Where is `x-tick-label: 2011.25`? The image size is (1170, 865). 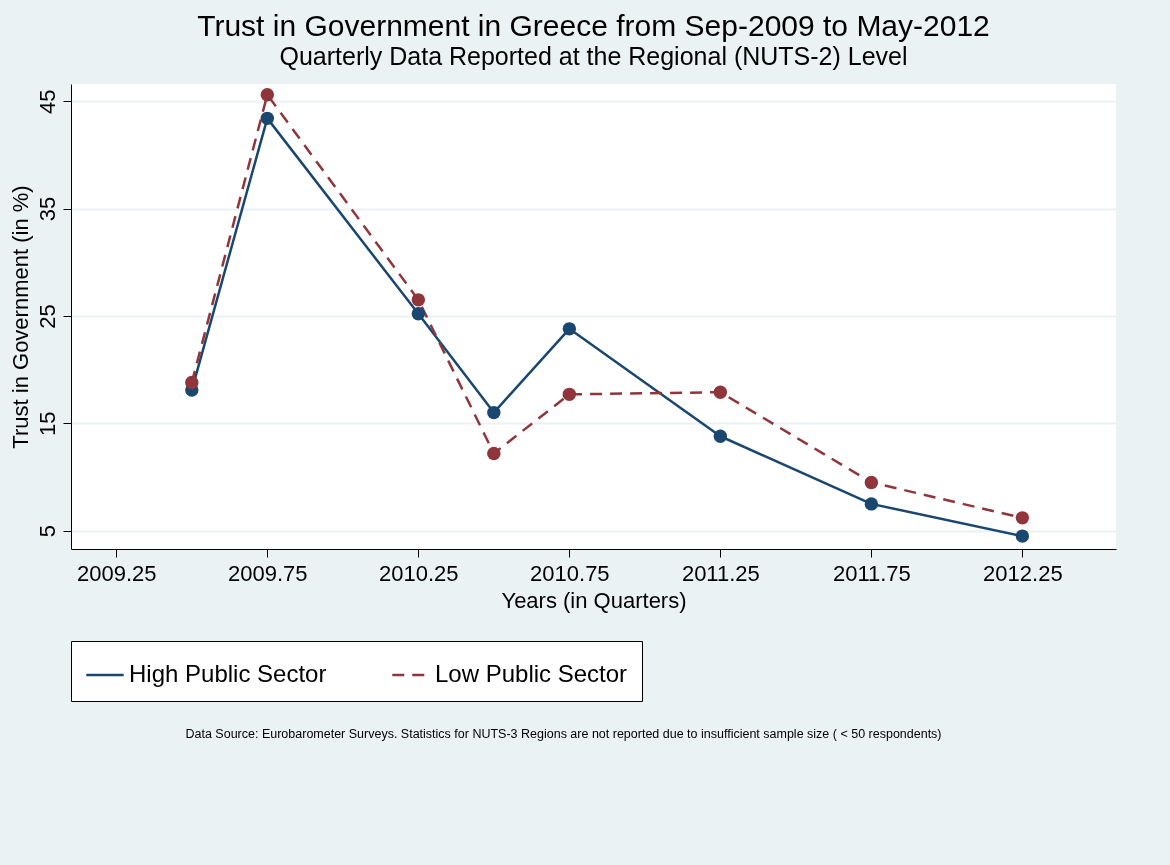 x-tick-label: 2011.25 is located at coordinates (720, 573).